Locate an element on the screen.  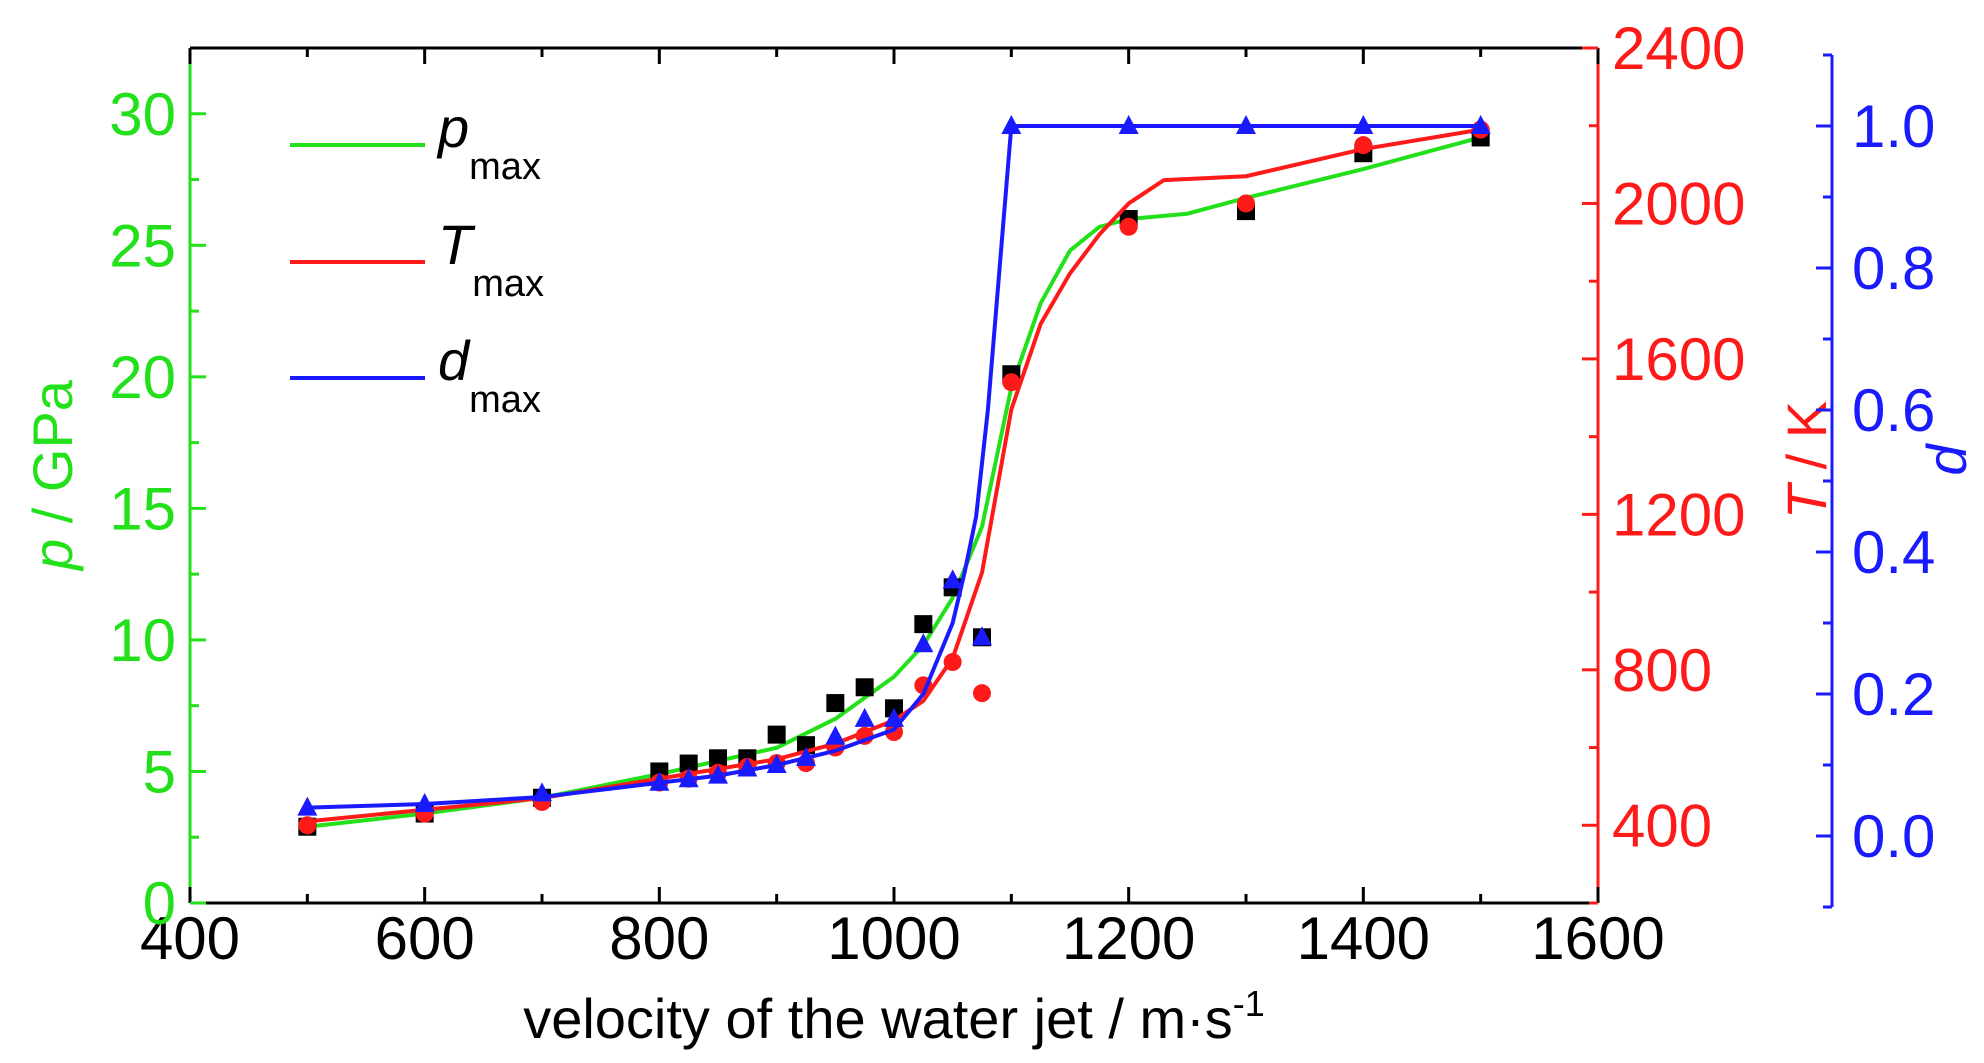
x-tick-label: 1600 is located at coordinates (1597, 938).